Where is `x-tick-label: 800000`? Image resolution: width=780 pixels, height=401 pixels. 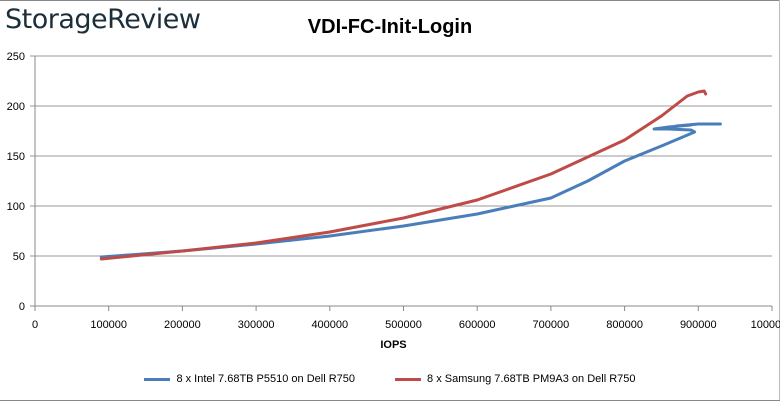 x-tick-label: 800000 is located at coordinates (624, 325).